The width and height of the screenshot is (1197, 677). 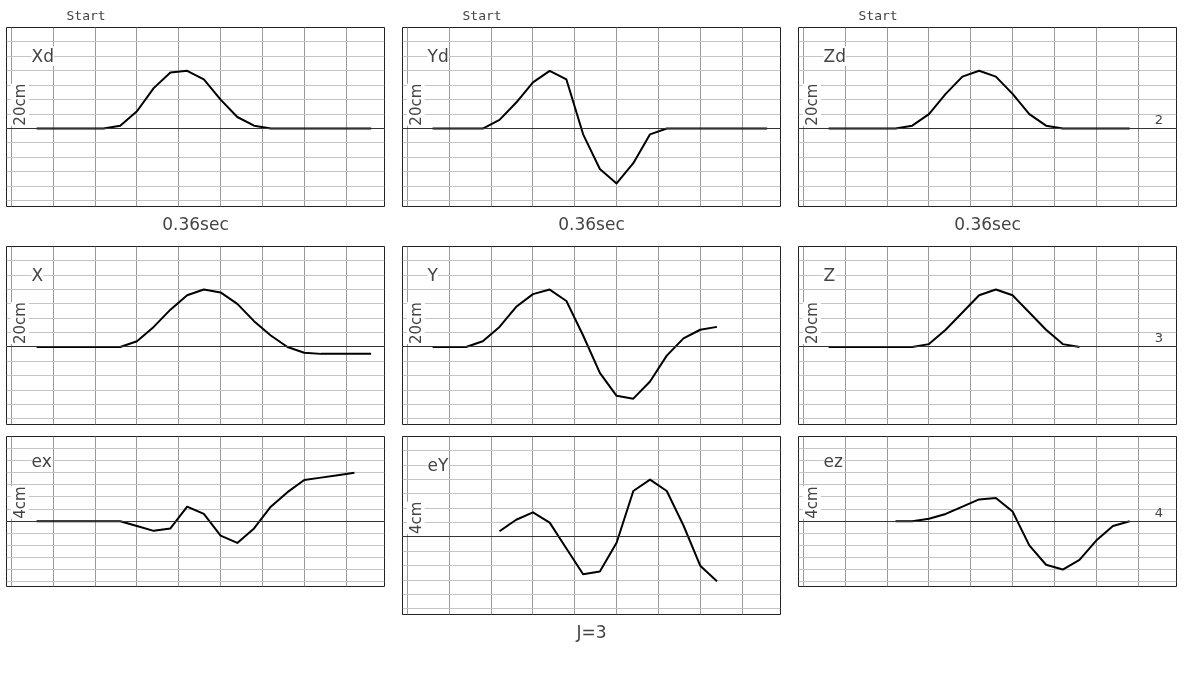 I want to click on annotation: 4, so click(x=1159, y=513).